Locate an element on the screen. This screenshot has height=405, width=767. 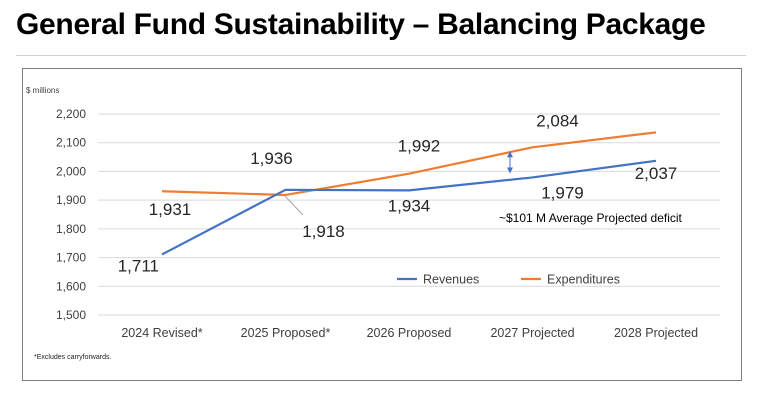
deficit-arrow-down is located at coordinates (510, 170).